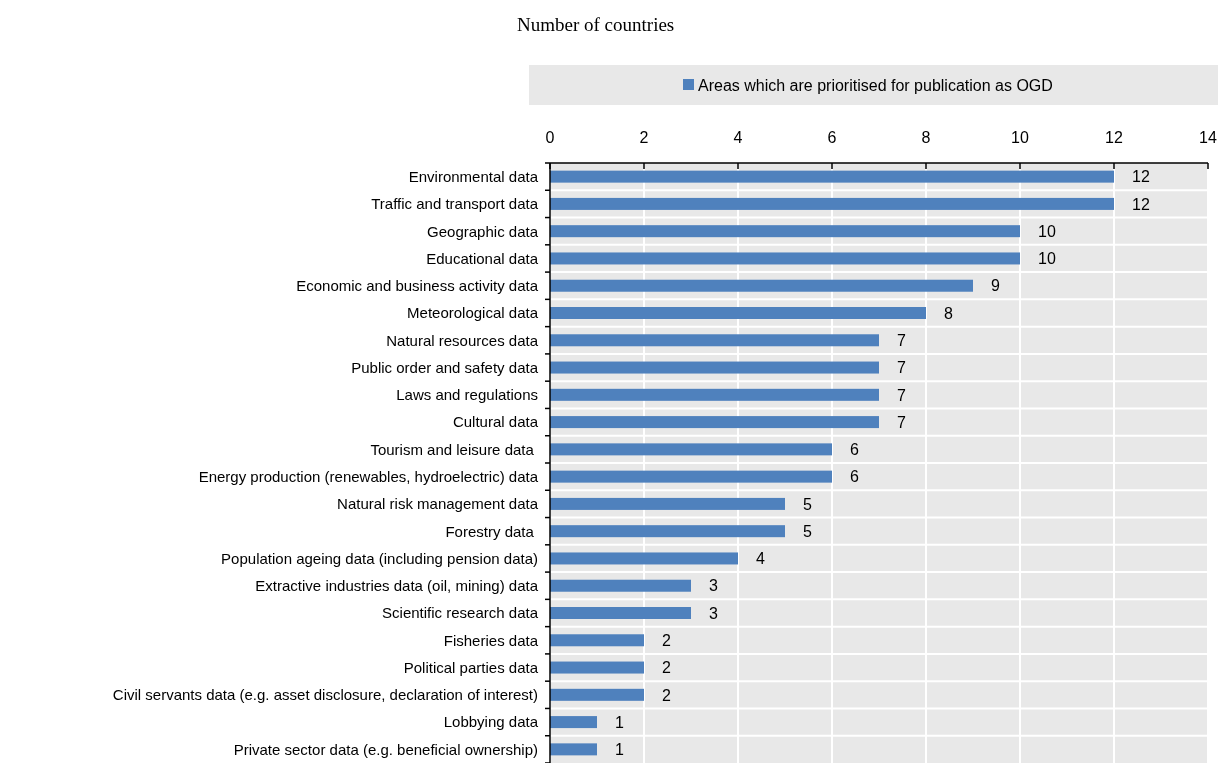  Describe the element at coordinates (948, 313) in the screenshot. I see `data-label: 8` at that location.